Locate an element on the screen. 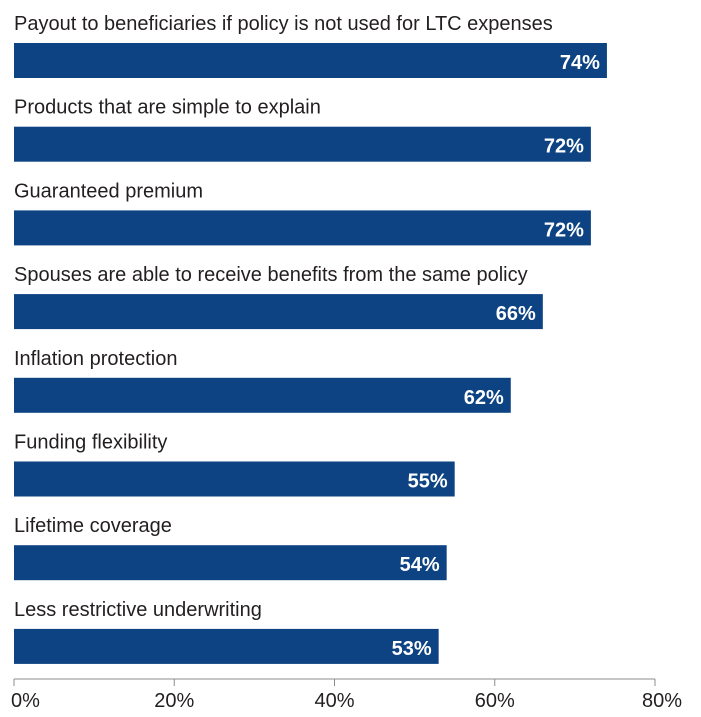 The height and width of the screenshot is (717, 701). x-axis: 0% 20% 40% 60% 80% is located at coordinates (346, 695).